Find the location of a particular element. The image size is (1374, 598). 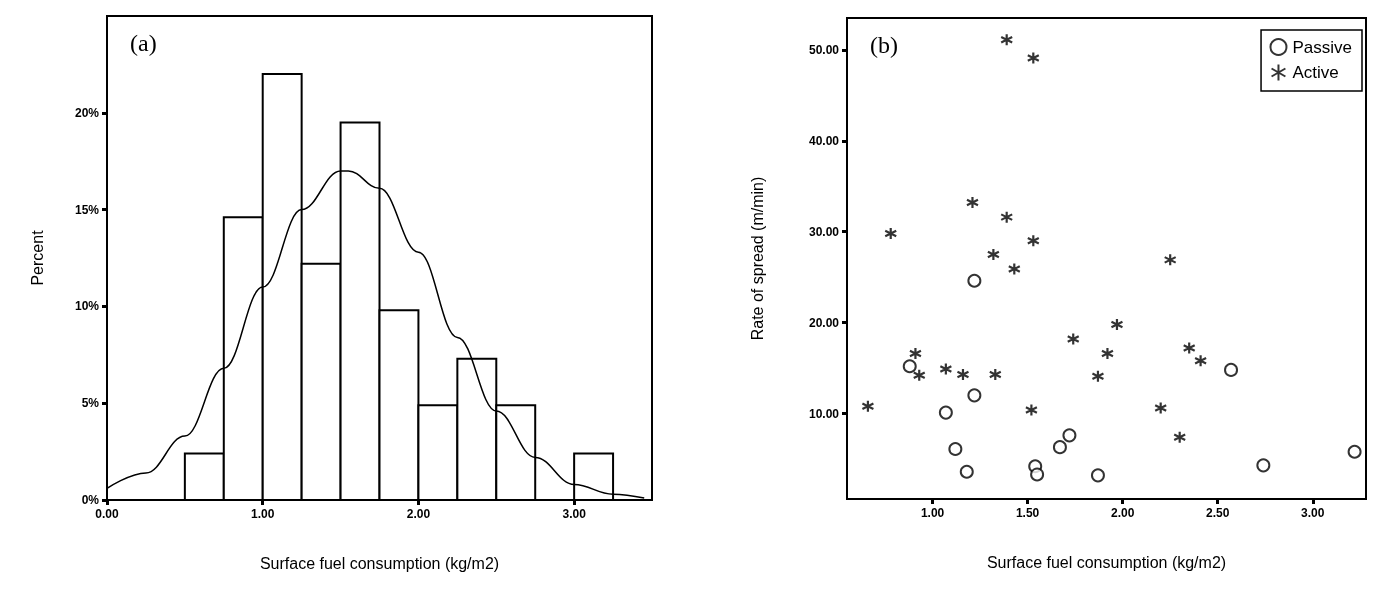

y-tick-label: 5% is located at coordinates (90, 403).